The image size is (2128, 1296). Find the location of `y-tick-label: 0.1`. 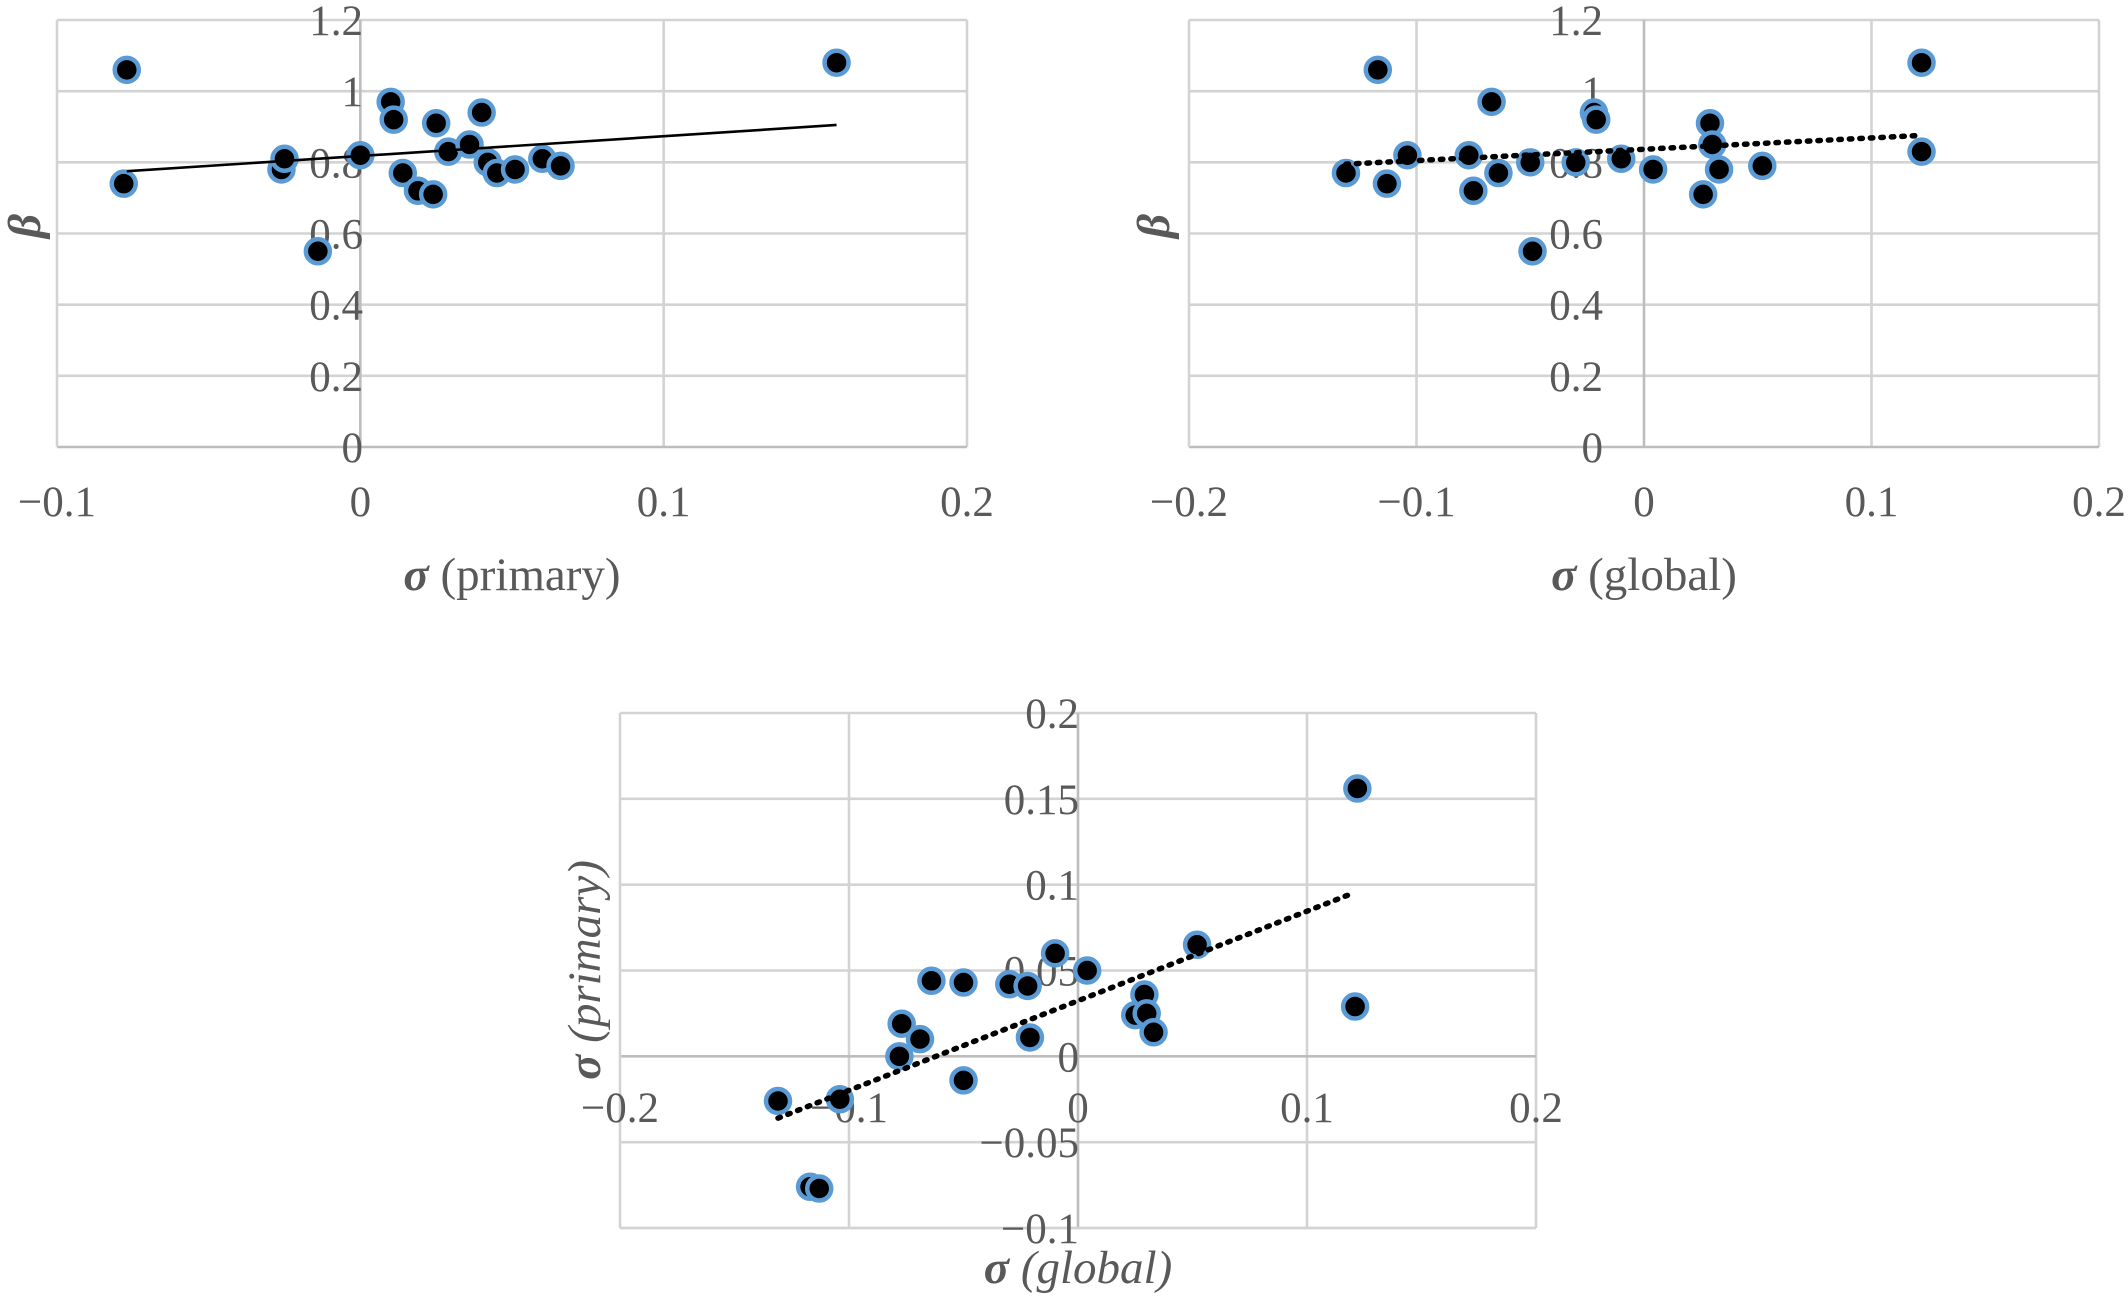

y-tick-label: 0.1 is located at coordinates (1052, 886).